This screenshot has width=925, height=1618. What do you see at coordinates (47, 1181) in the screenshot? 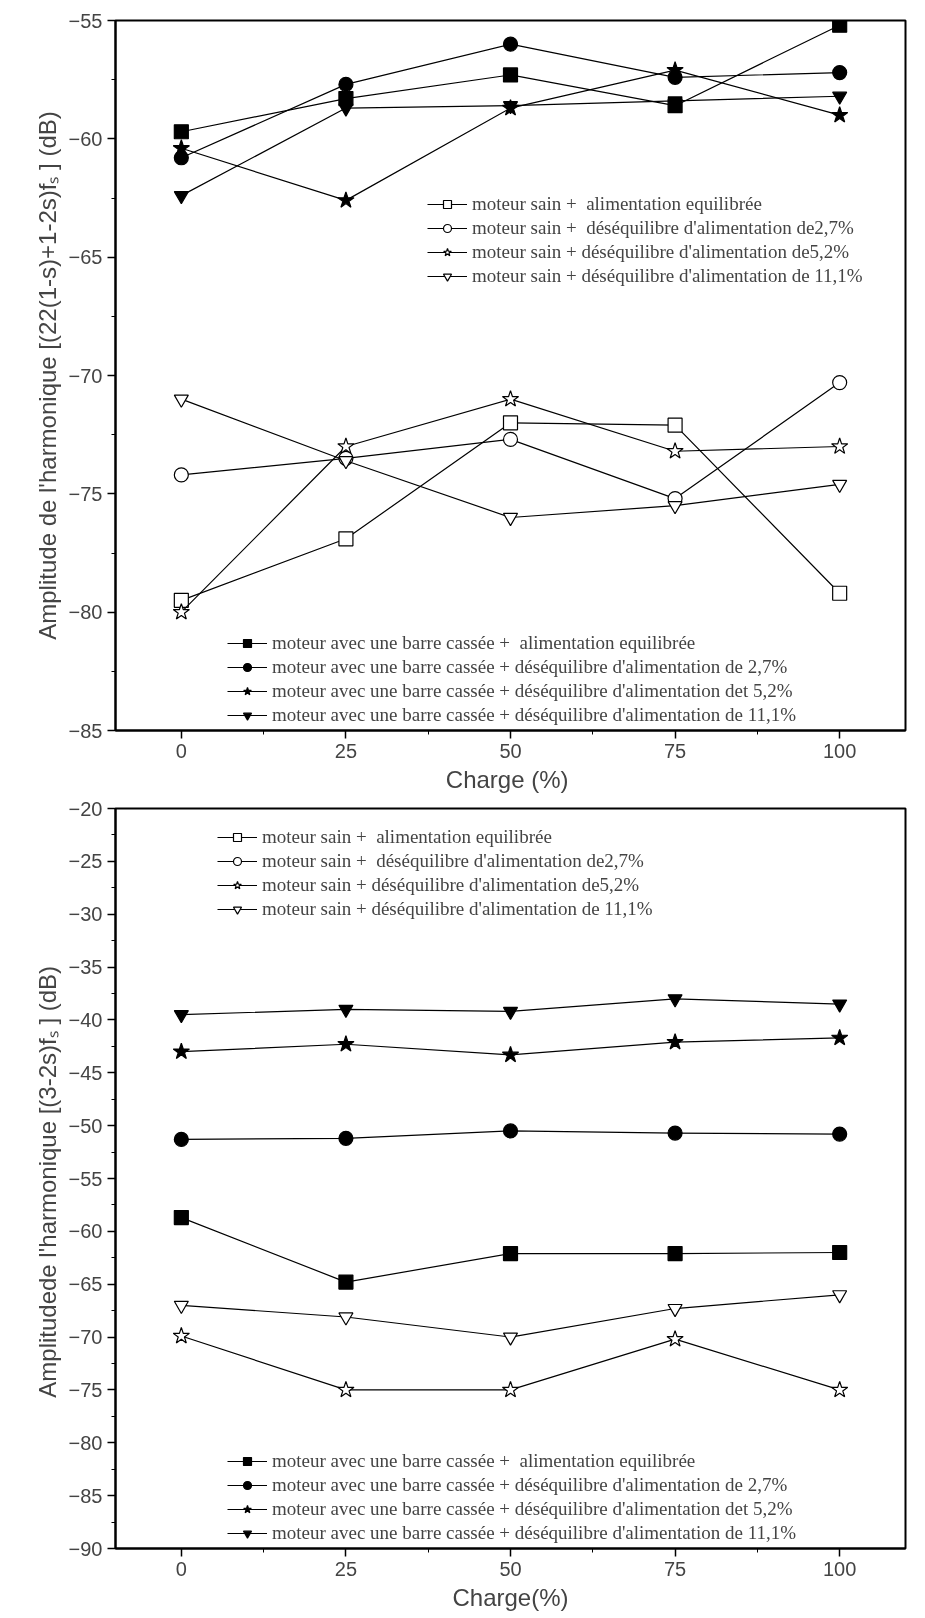
I see `y-axis-title: Amplitudede l'harmonique [(3-2s)fₛ ] (dB)` at bounding box center [47, 1181].